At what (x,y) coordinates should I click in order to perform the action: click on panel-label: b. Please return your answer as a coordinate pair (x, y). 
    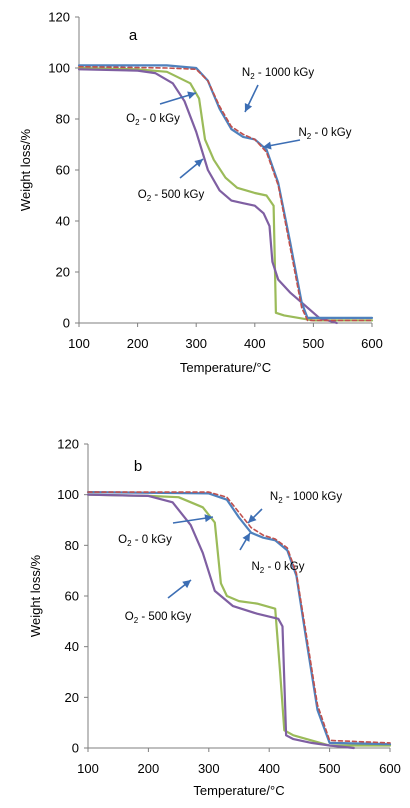
    Looking at the image, I should click on (138, 466).